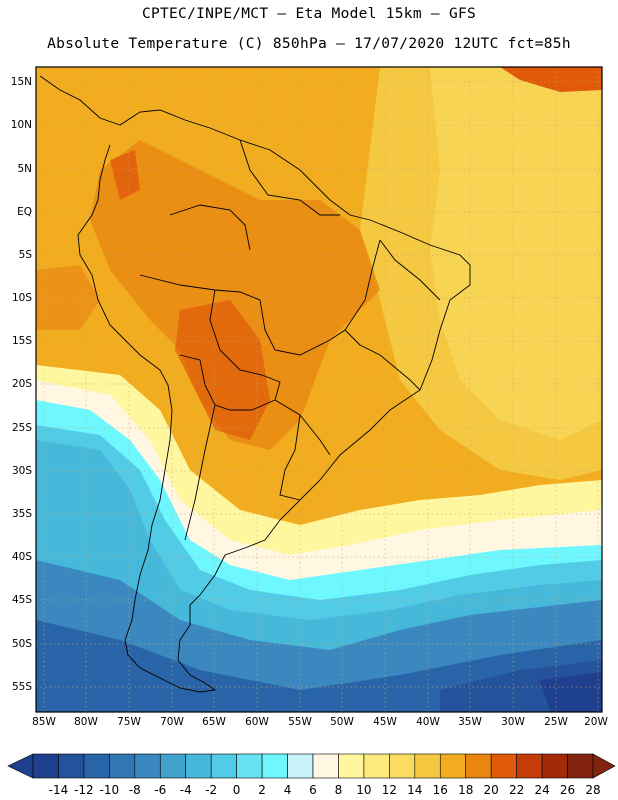  Describe the element at coordinates (300, 722) in the screenshot. I see `lon-label: 55W` at that location.